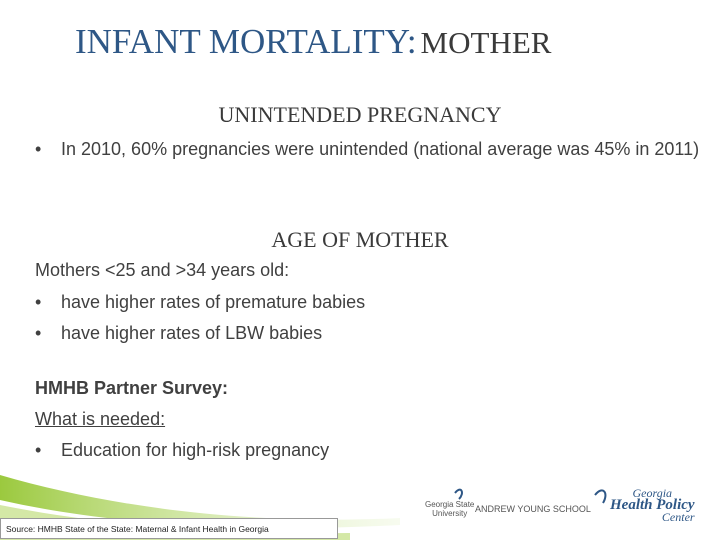  What do you see at coordinates (200, 501) in the screenshot?
I see `swoosh` at bounding box center [200, 501].